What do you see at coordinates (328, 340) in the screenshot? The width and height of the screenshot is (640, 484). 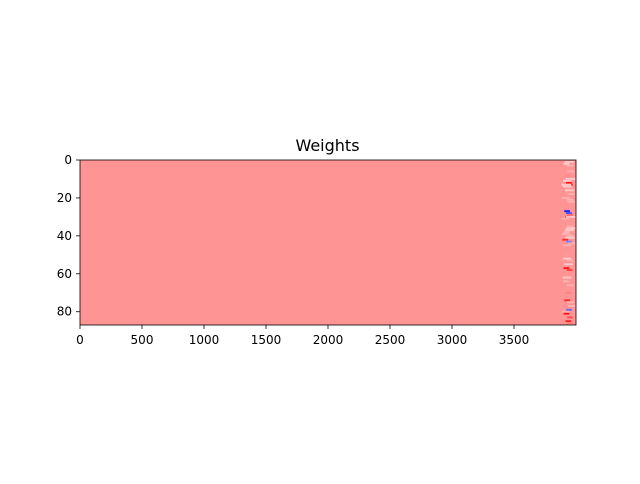 I see `x-tick-label: 2000` at bounding box center [328, 340].